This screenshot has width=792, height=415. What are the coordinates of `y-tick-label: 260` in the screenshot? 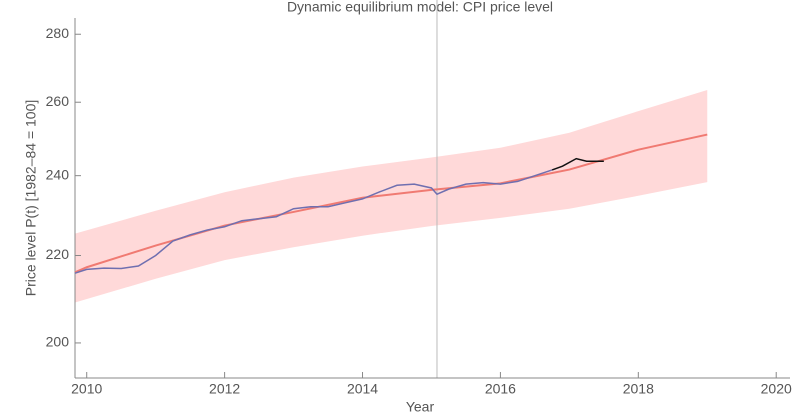 It's located at (58, 101).